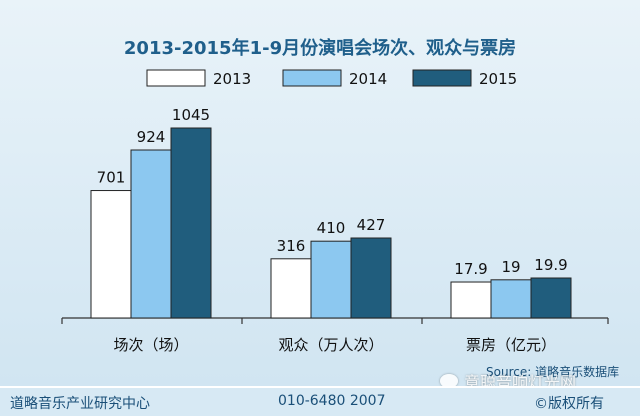  Describe the element at coordinates (442, 78) in the screenshot. I see `legend-swatch-2015` at that location.